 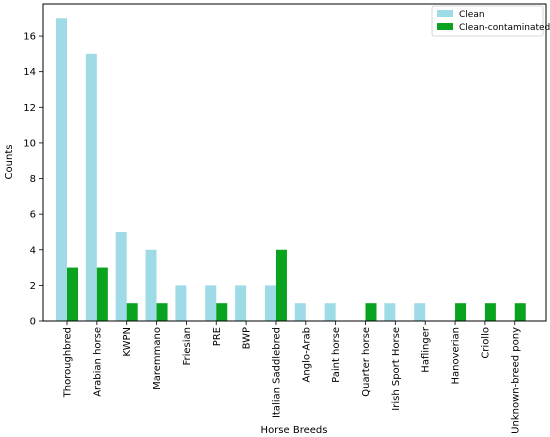 What do you see at coordinates (181, 303) in the screenshot?
I see `bar-clean-friesian` at bounding box center [181, 303].